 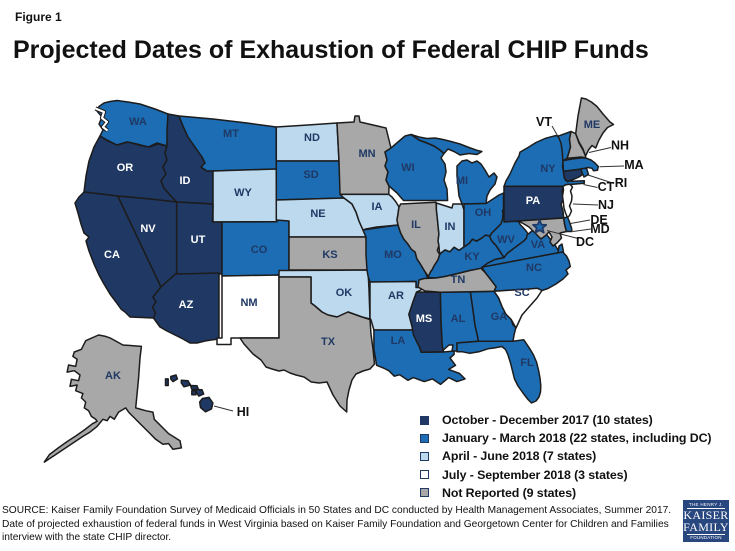 What do you see at coordinates (483, 213) in the screenshot?
I see `svg-text: OH` at bounding box center [483, 213].